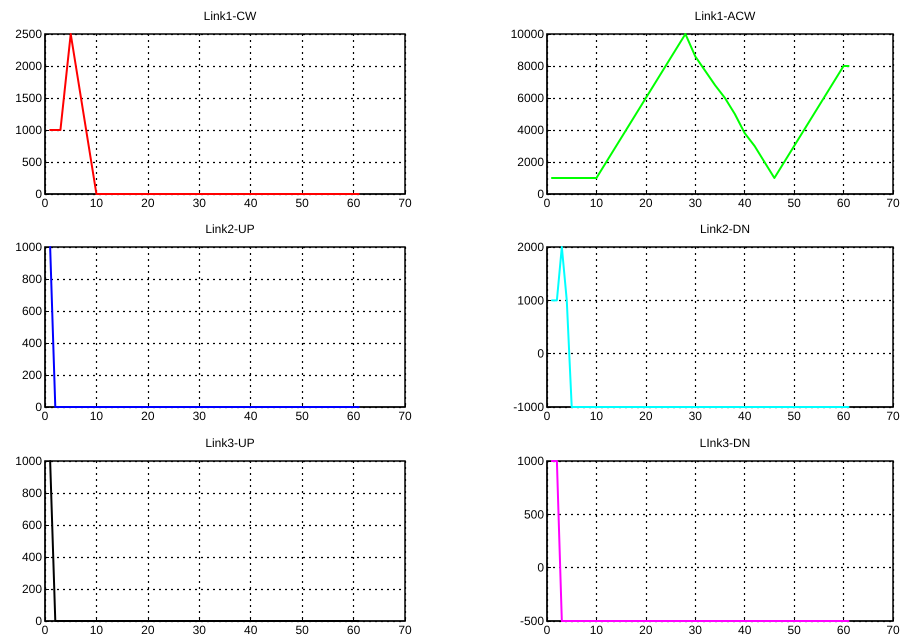  I want to click on y-tick-label: 1500, so click(28, 98).